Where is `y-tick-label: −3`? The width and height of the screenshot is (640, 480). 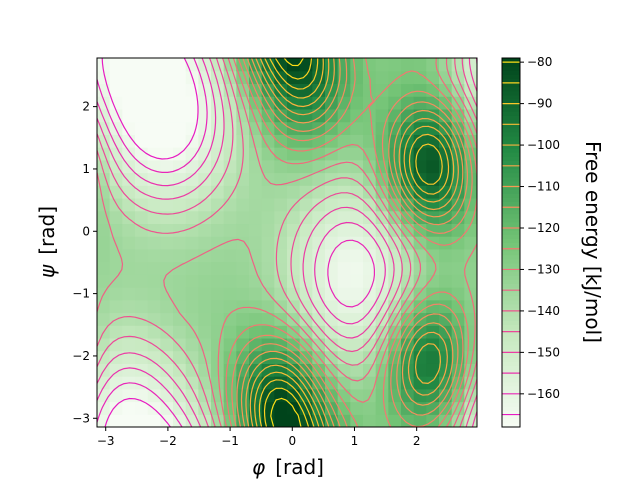
y-tick-label: −3 is located at coordinates (81, 418).